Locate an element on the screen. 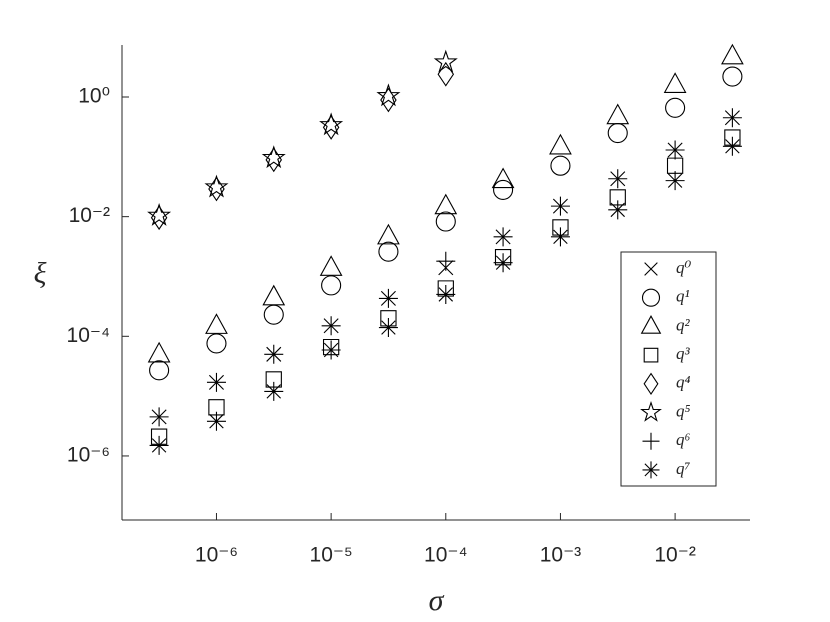  y-tick-label: 10⁰ is located at coordinates (94, 96).